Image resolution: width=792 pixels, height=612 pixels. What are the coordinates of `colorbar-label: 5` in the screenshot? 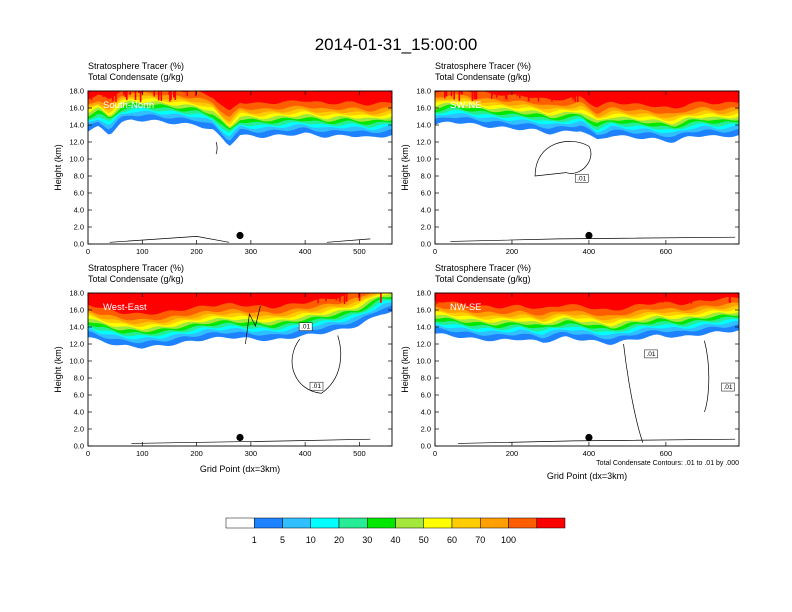 It's located at (282, 540).